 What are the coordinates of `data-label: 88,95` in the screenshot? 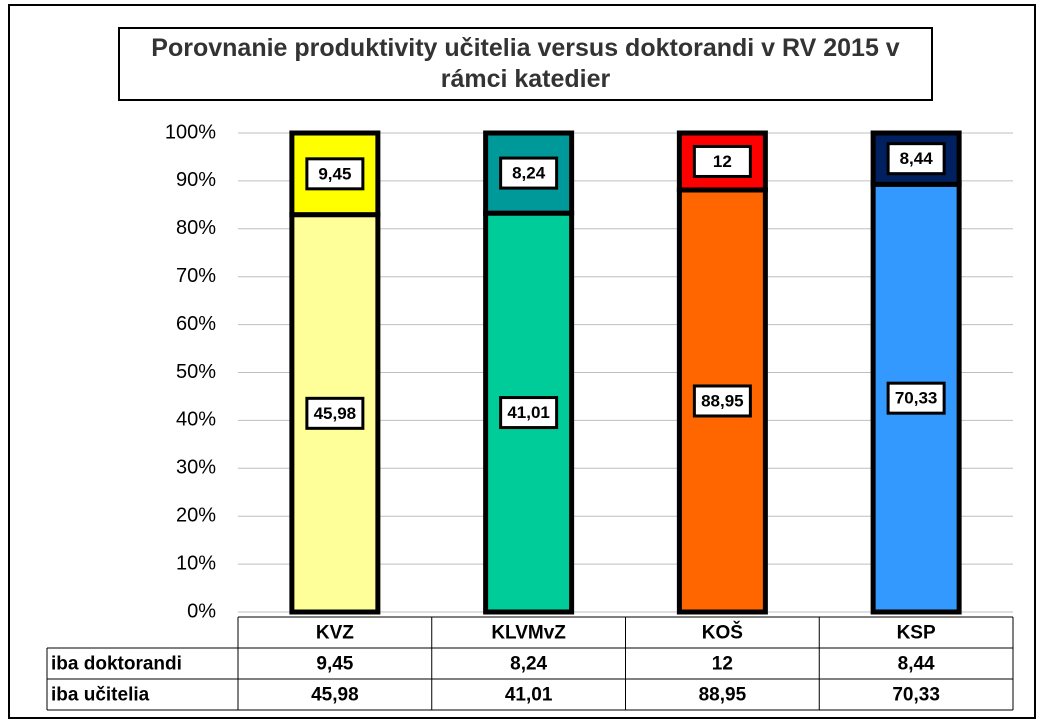 It's located at (722, 400).